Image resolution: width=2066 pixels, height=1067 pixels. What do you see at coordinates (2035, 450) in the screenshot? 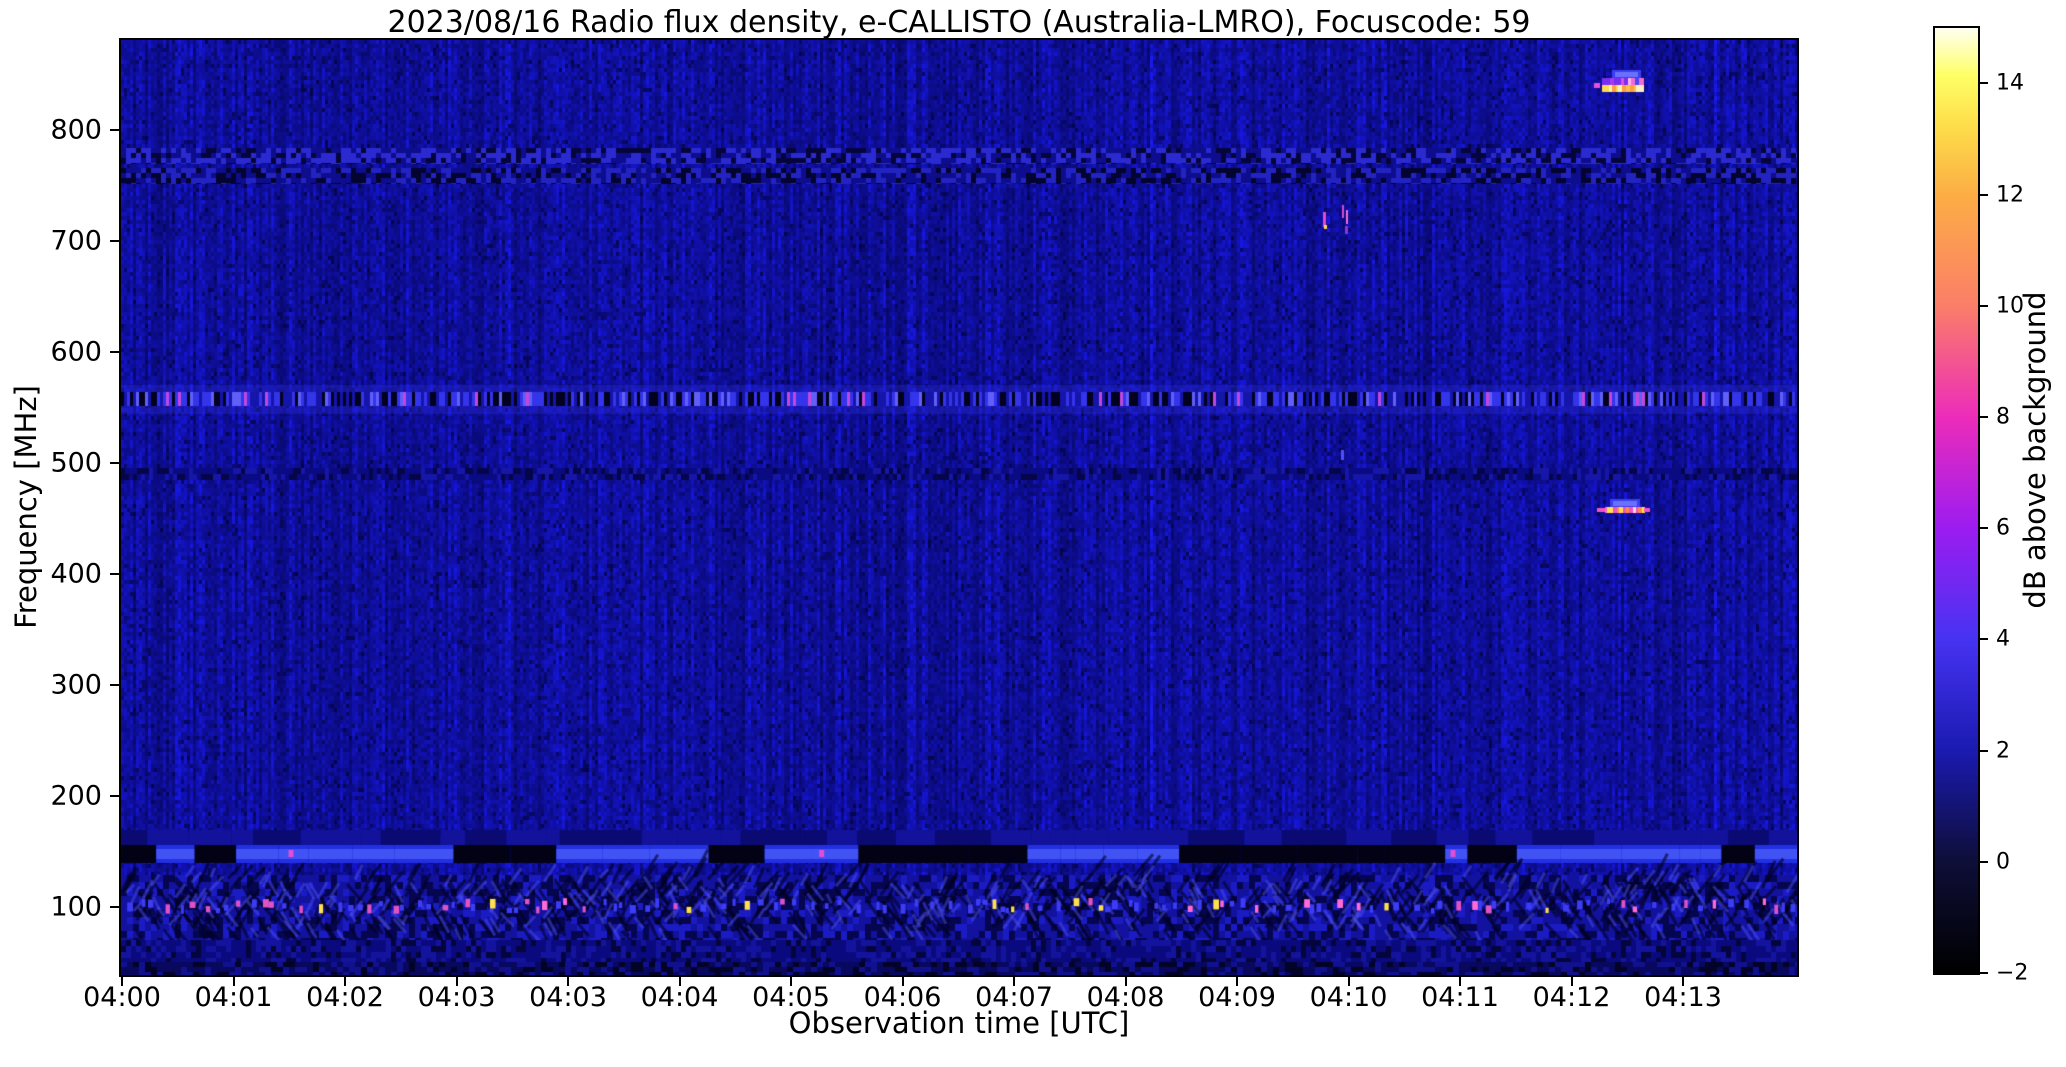
I see `colorbar-label: dB above background` at bounding box center [2035, 450].